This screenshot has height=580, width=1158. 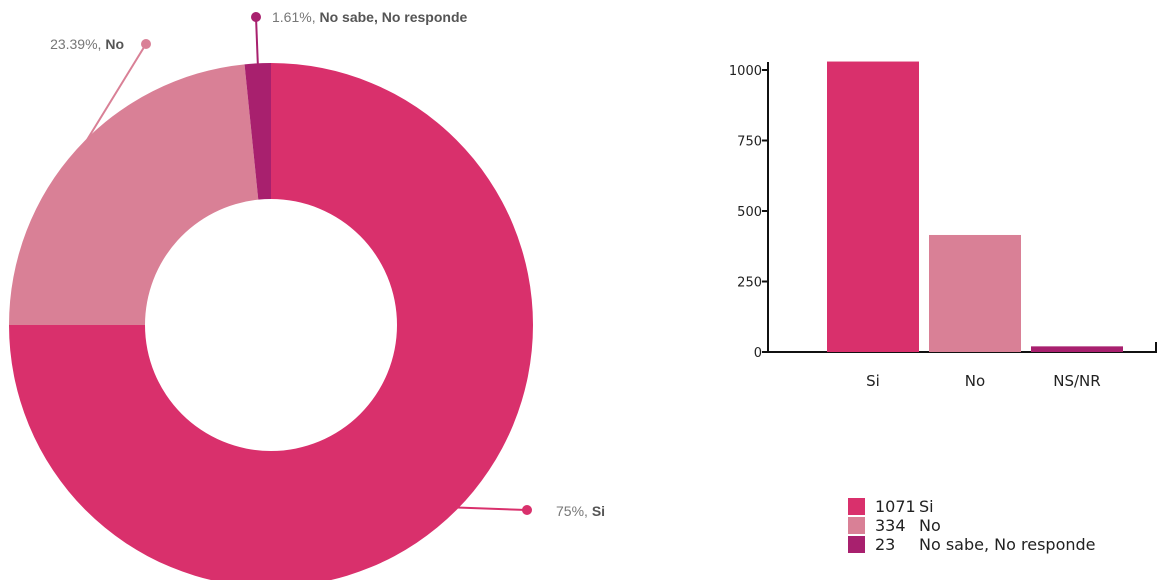 I want to click on legend-swatch-no, so click(x=856, y=525).